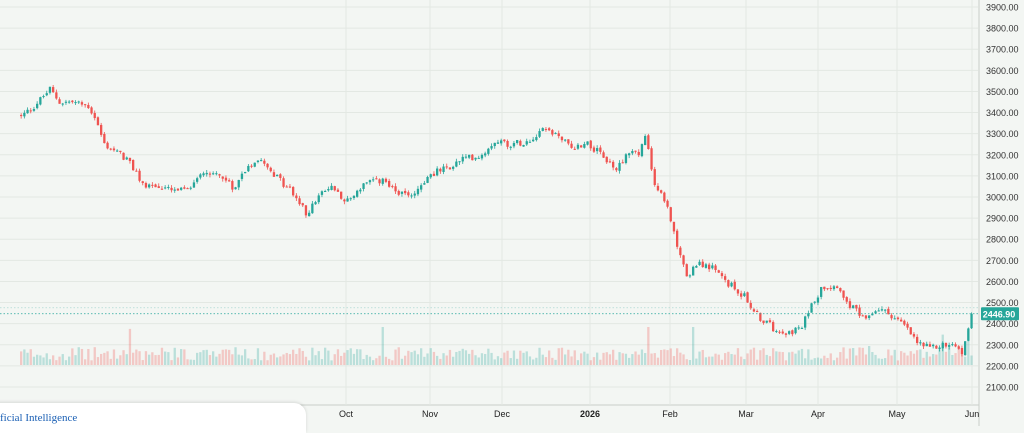 This screenshot has width=1024, height=433. What do you see at coordinates (1002, 388) in the screenshot?
I see `y-tick-label: 2100.00` at bounding box center [1002, 388].